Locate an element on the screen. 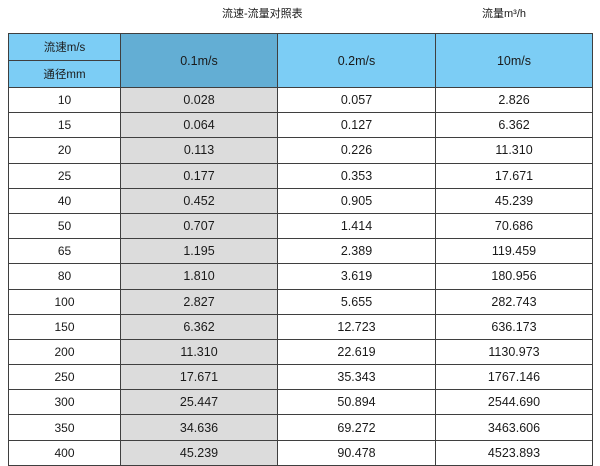  cell-flow-0: 0.028 is located at coordinates (199, 100).